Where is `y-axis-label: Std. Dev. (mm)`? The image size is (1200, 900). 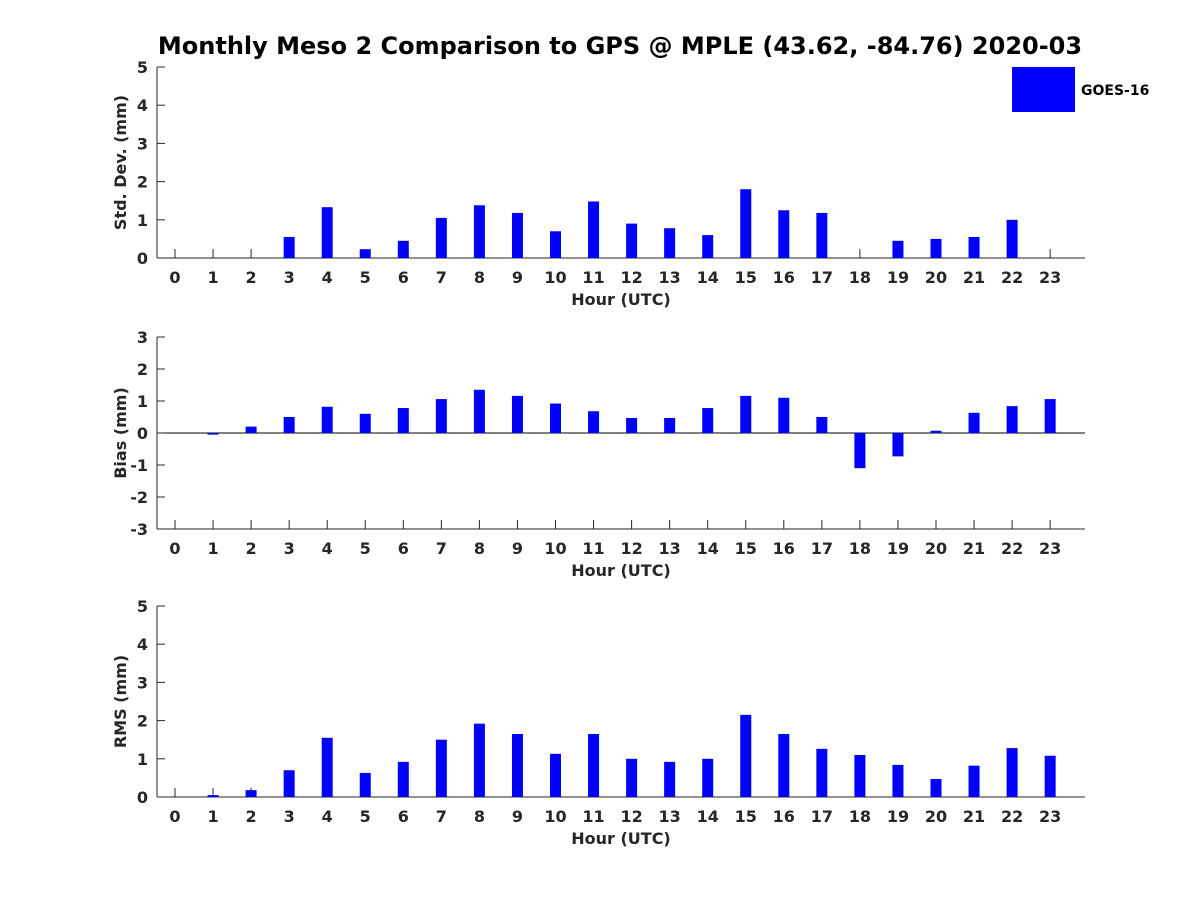
y-axis-label: Std. Dev. (mm) is located at coordinates (120, 162).